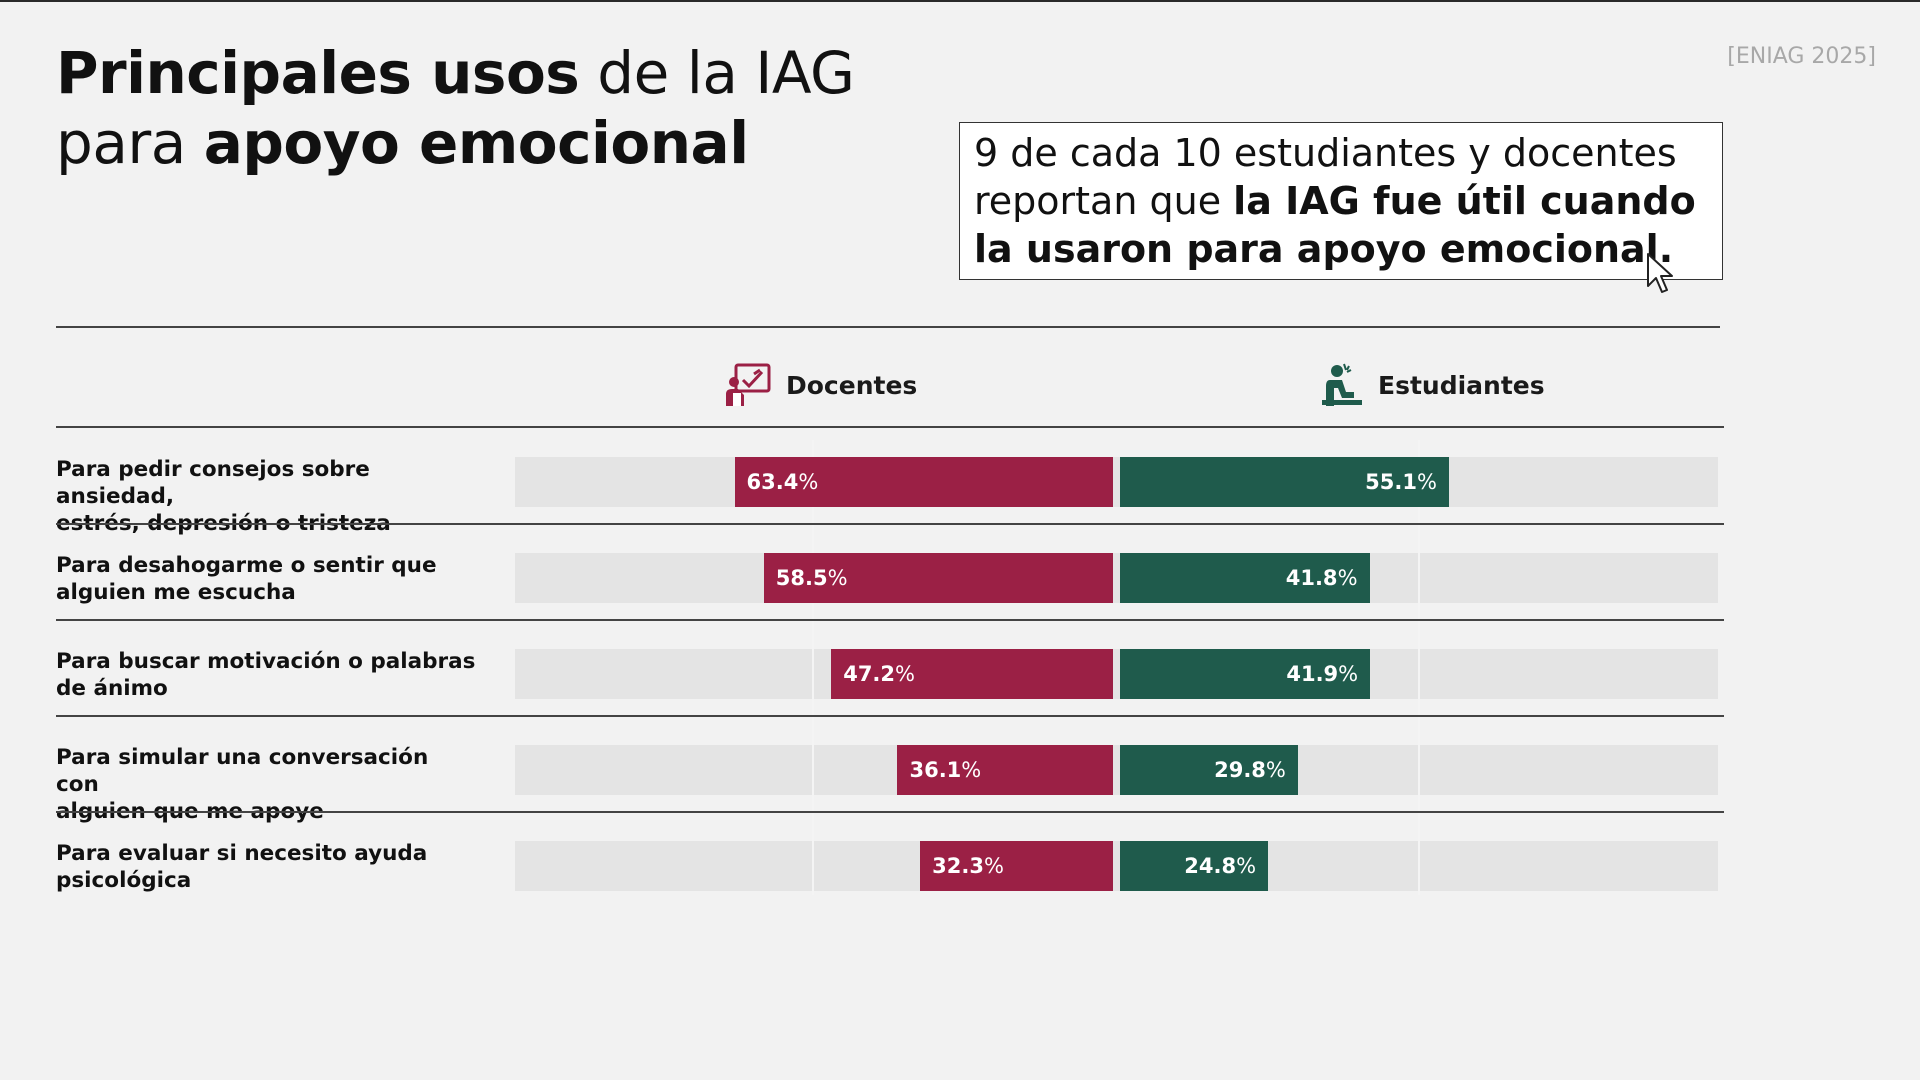  What do you see at coordinates (1284, 482) in the screenshot?
I see `bar-estudiantes: 55.1%` at bounding box center [1284, 482].